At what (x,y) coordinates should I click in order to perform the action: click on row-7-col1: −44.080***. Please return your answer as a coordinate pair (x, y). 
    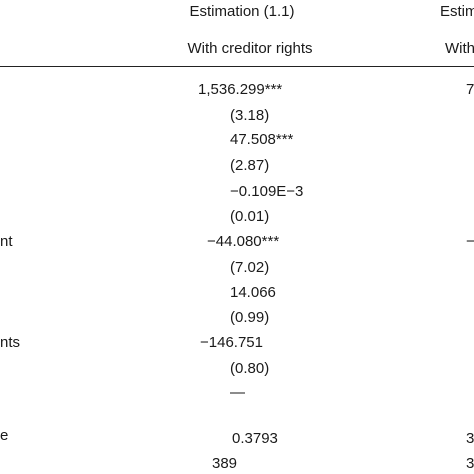
    Looking at the image, I should click on (243, 241).